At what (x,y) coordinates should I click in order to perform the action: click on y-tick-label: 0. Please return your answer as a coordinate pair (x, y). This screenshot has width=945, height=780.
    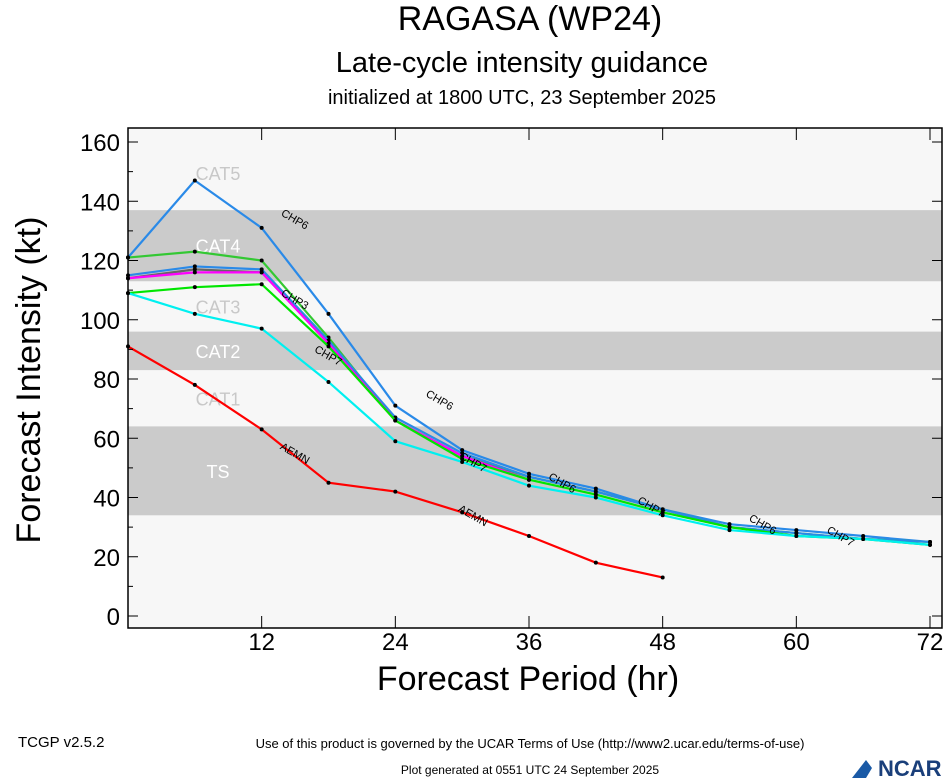
    Looking at the image, I should click on (113, 617).